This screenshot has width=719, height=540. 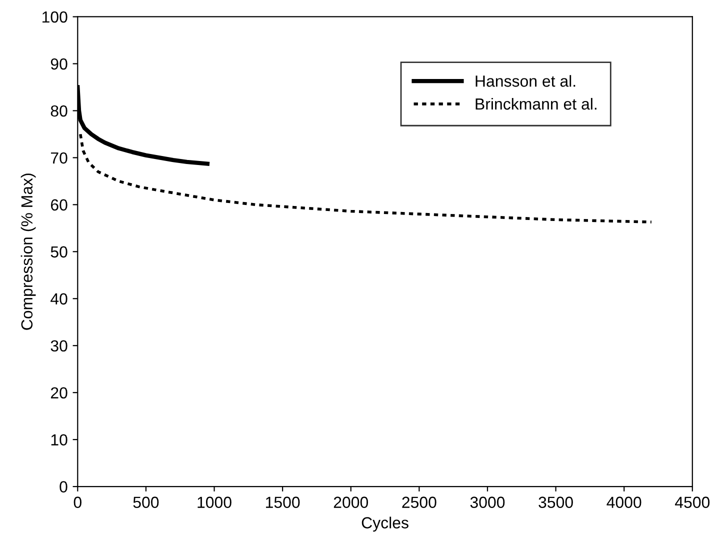 I want to click on y-tick-label: 20, so click(x=59, y=393).